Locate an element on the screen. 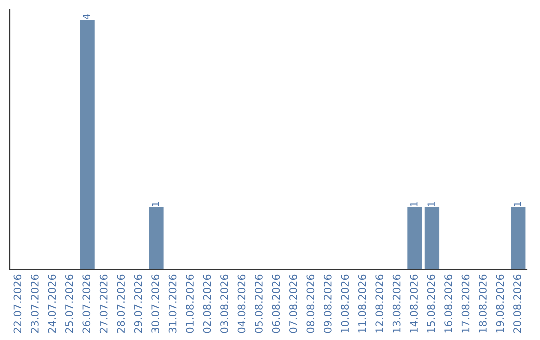 This screenshot has width=540, height=340. x-tick-label: 20.08.2026 is located at coordinates (518, 304).